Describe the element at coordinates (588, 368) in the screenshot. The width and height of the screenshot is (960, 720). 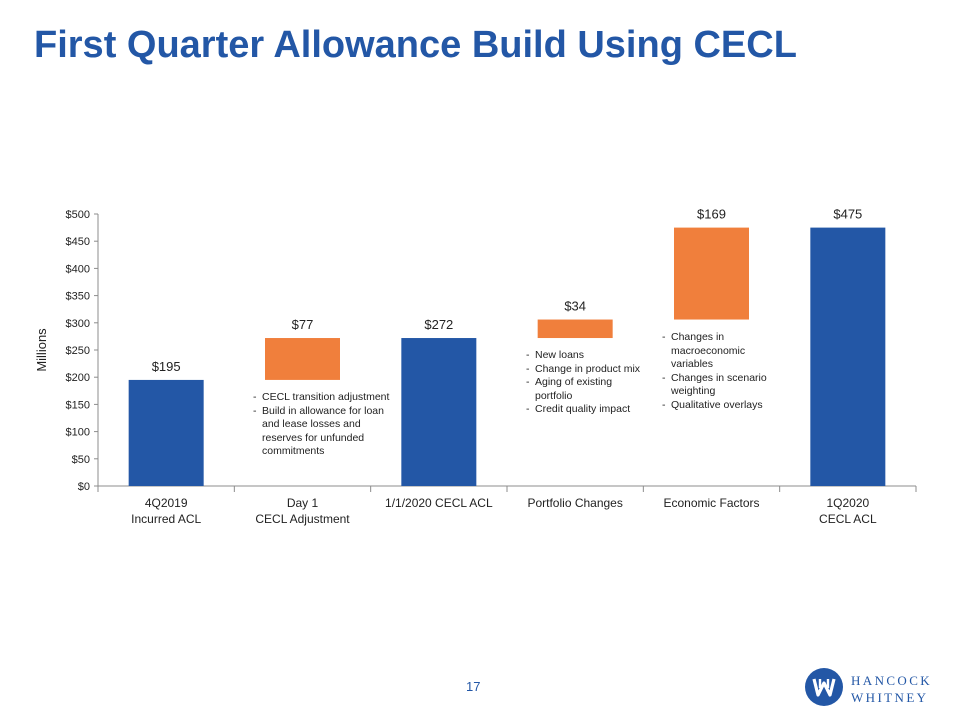
I see `annotation-line: Change in product mix` at that location.